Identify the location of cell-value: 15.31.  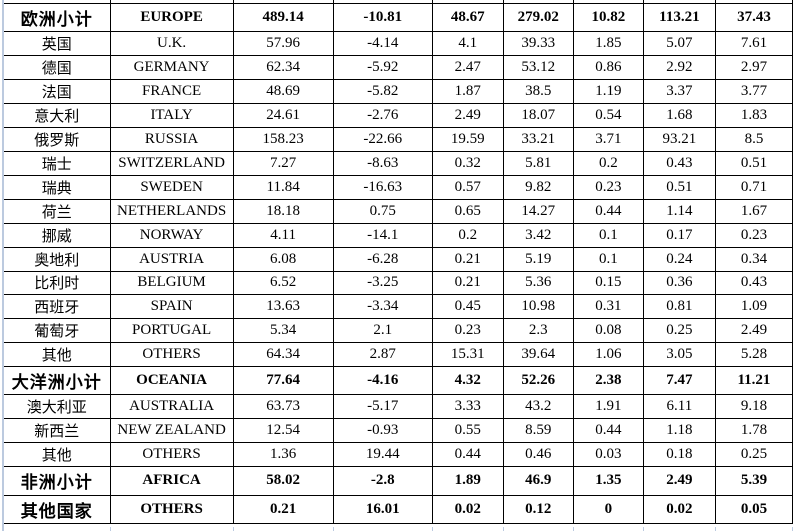
(467, 355).